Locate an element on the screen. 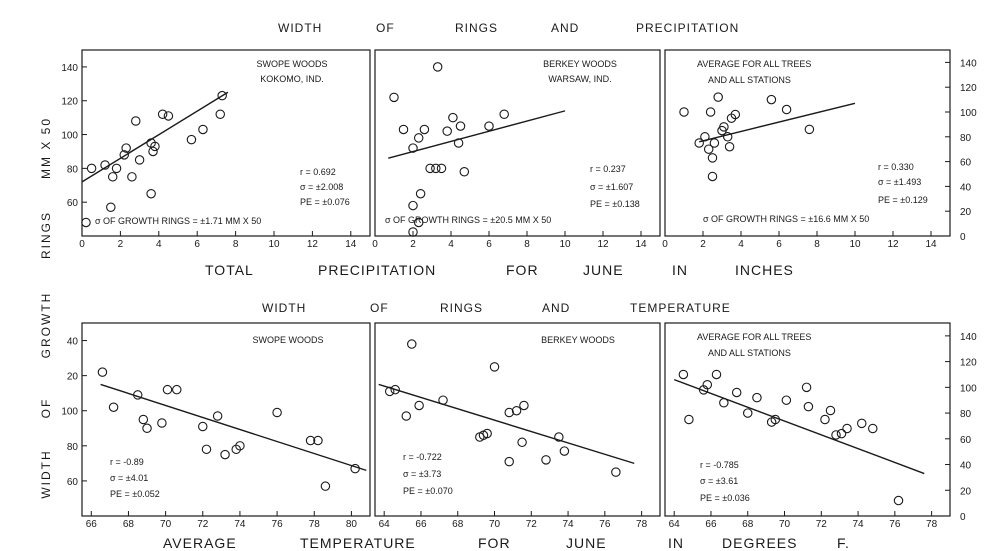 The image size is (985, 551). top-title-word: RINGS is located at coordinates (476, 28).